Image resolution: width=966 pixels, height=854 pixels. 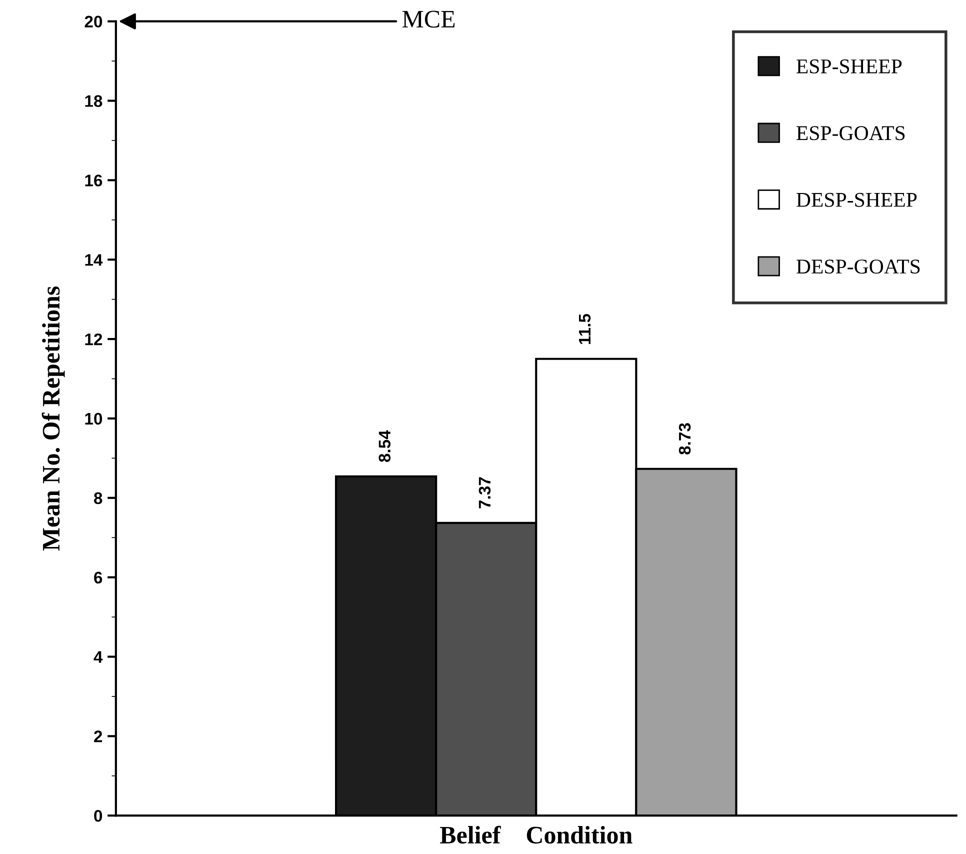 I want to click on data-label: 7.37, so click(x=484, y=492).